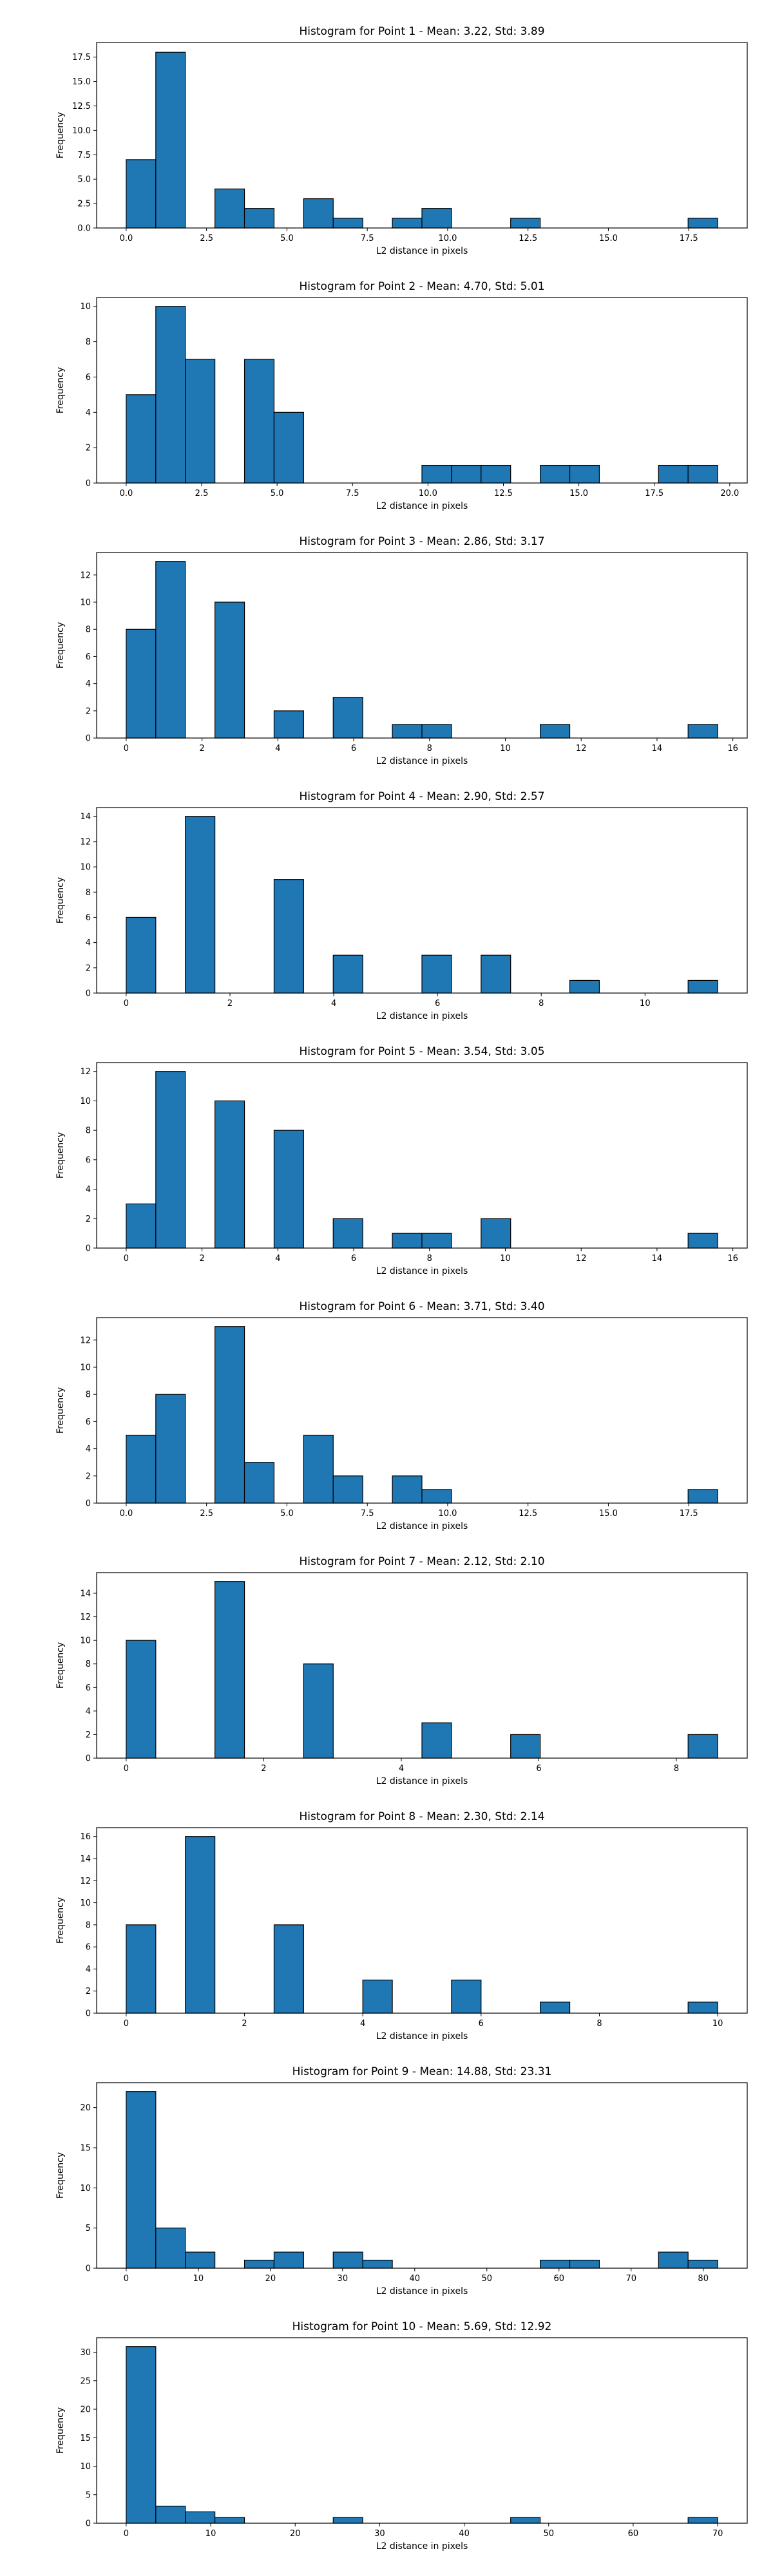 The height and width of the screenshot is (2576, 773). Describe the element at coordinates (287, 239) in the screenshot. I see `x-tick-label: 5.0` at that location.